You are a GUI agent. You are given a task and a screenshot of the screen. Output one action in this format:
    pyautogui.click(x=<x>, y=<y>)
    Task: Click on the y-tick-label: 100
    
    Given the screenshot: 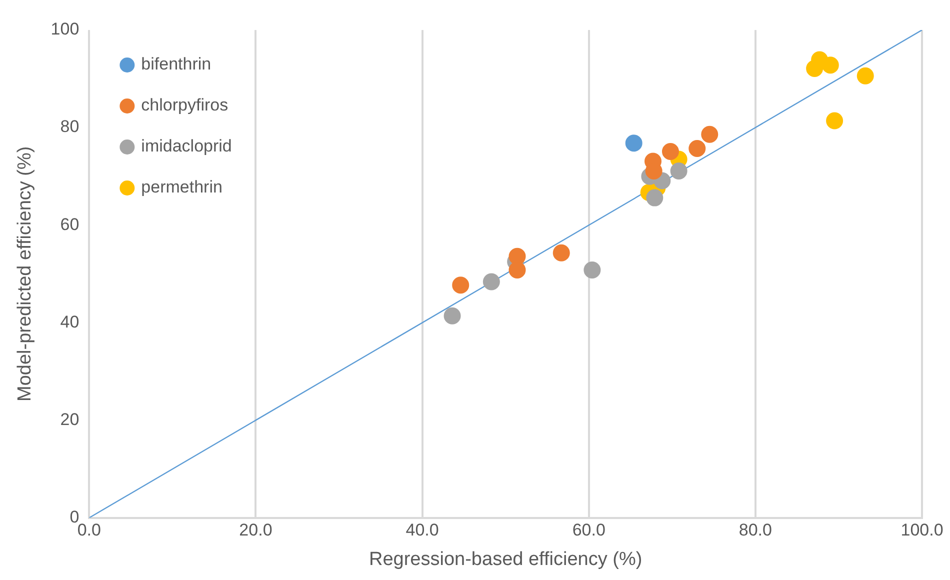 What is the action you would take?
    pyautogui.click(x=65, y=29)
    